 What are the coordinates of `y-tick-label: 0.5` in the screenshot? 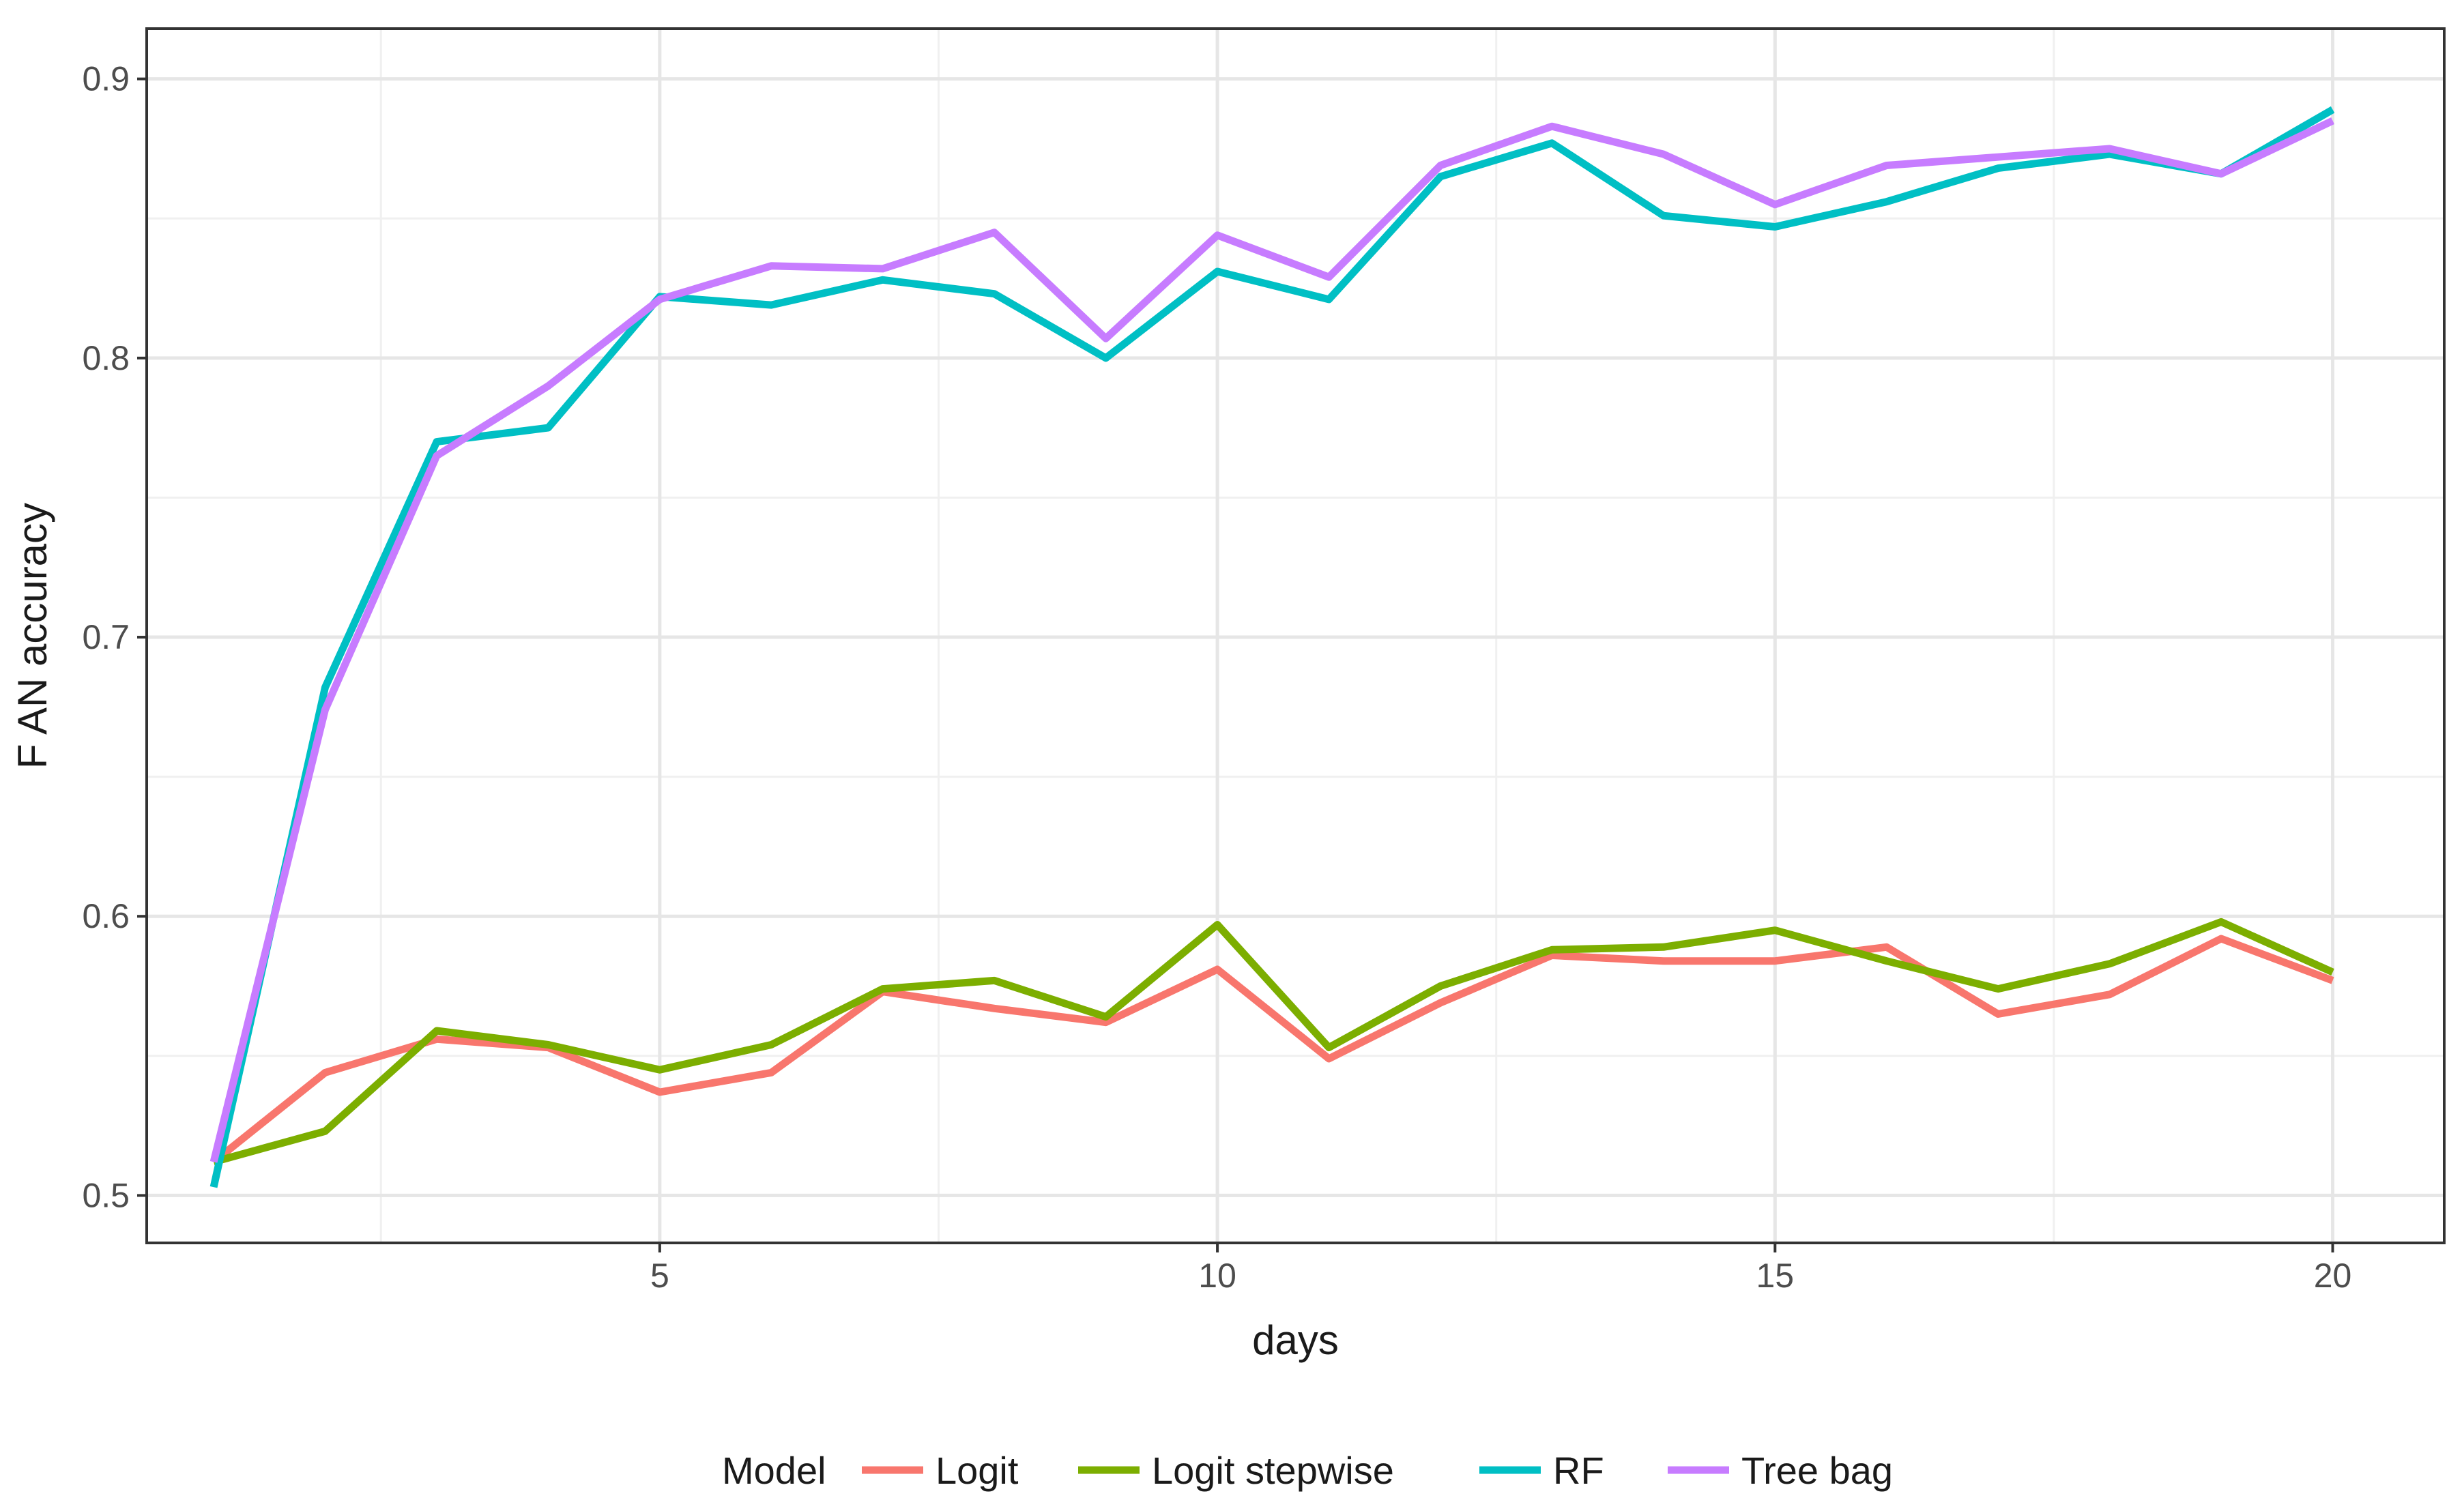 It's located at (106, 1195).